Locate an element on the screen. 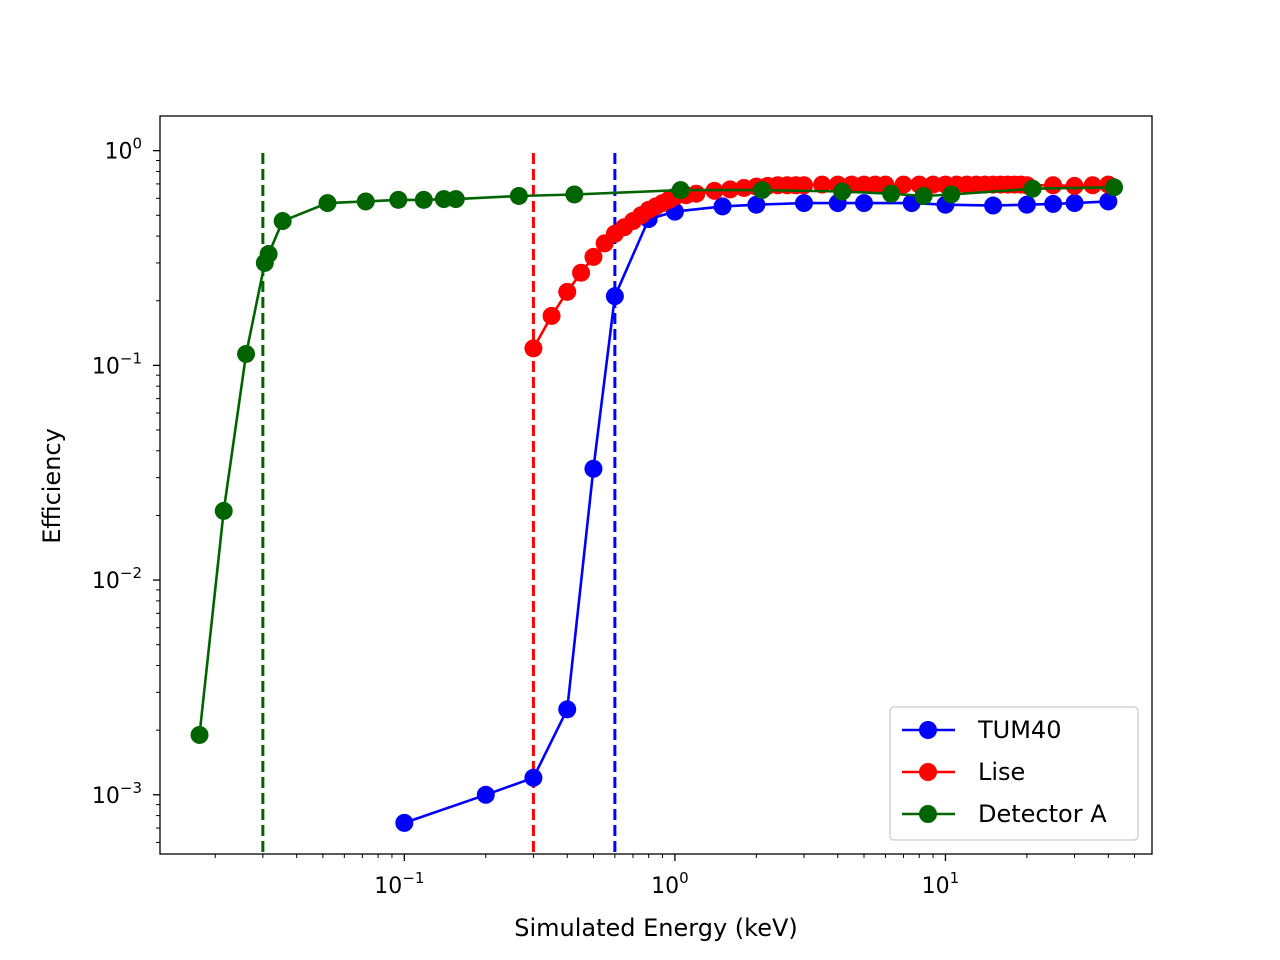 Image resolution: width=1280 pixels, height=960 pixels. y-tick-label: 10⁻³ is located at coordinates (117, 794).